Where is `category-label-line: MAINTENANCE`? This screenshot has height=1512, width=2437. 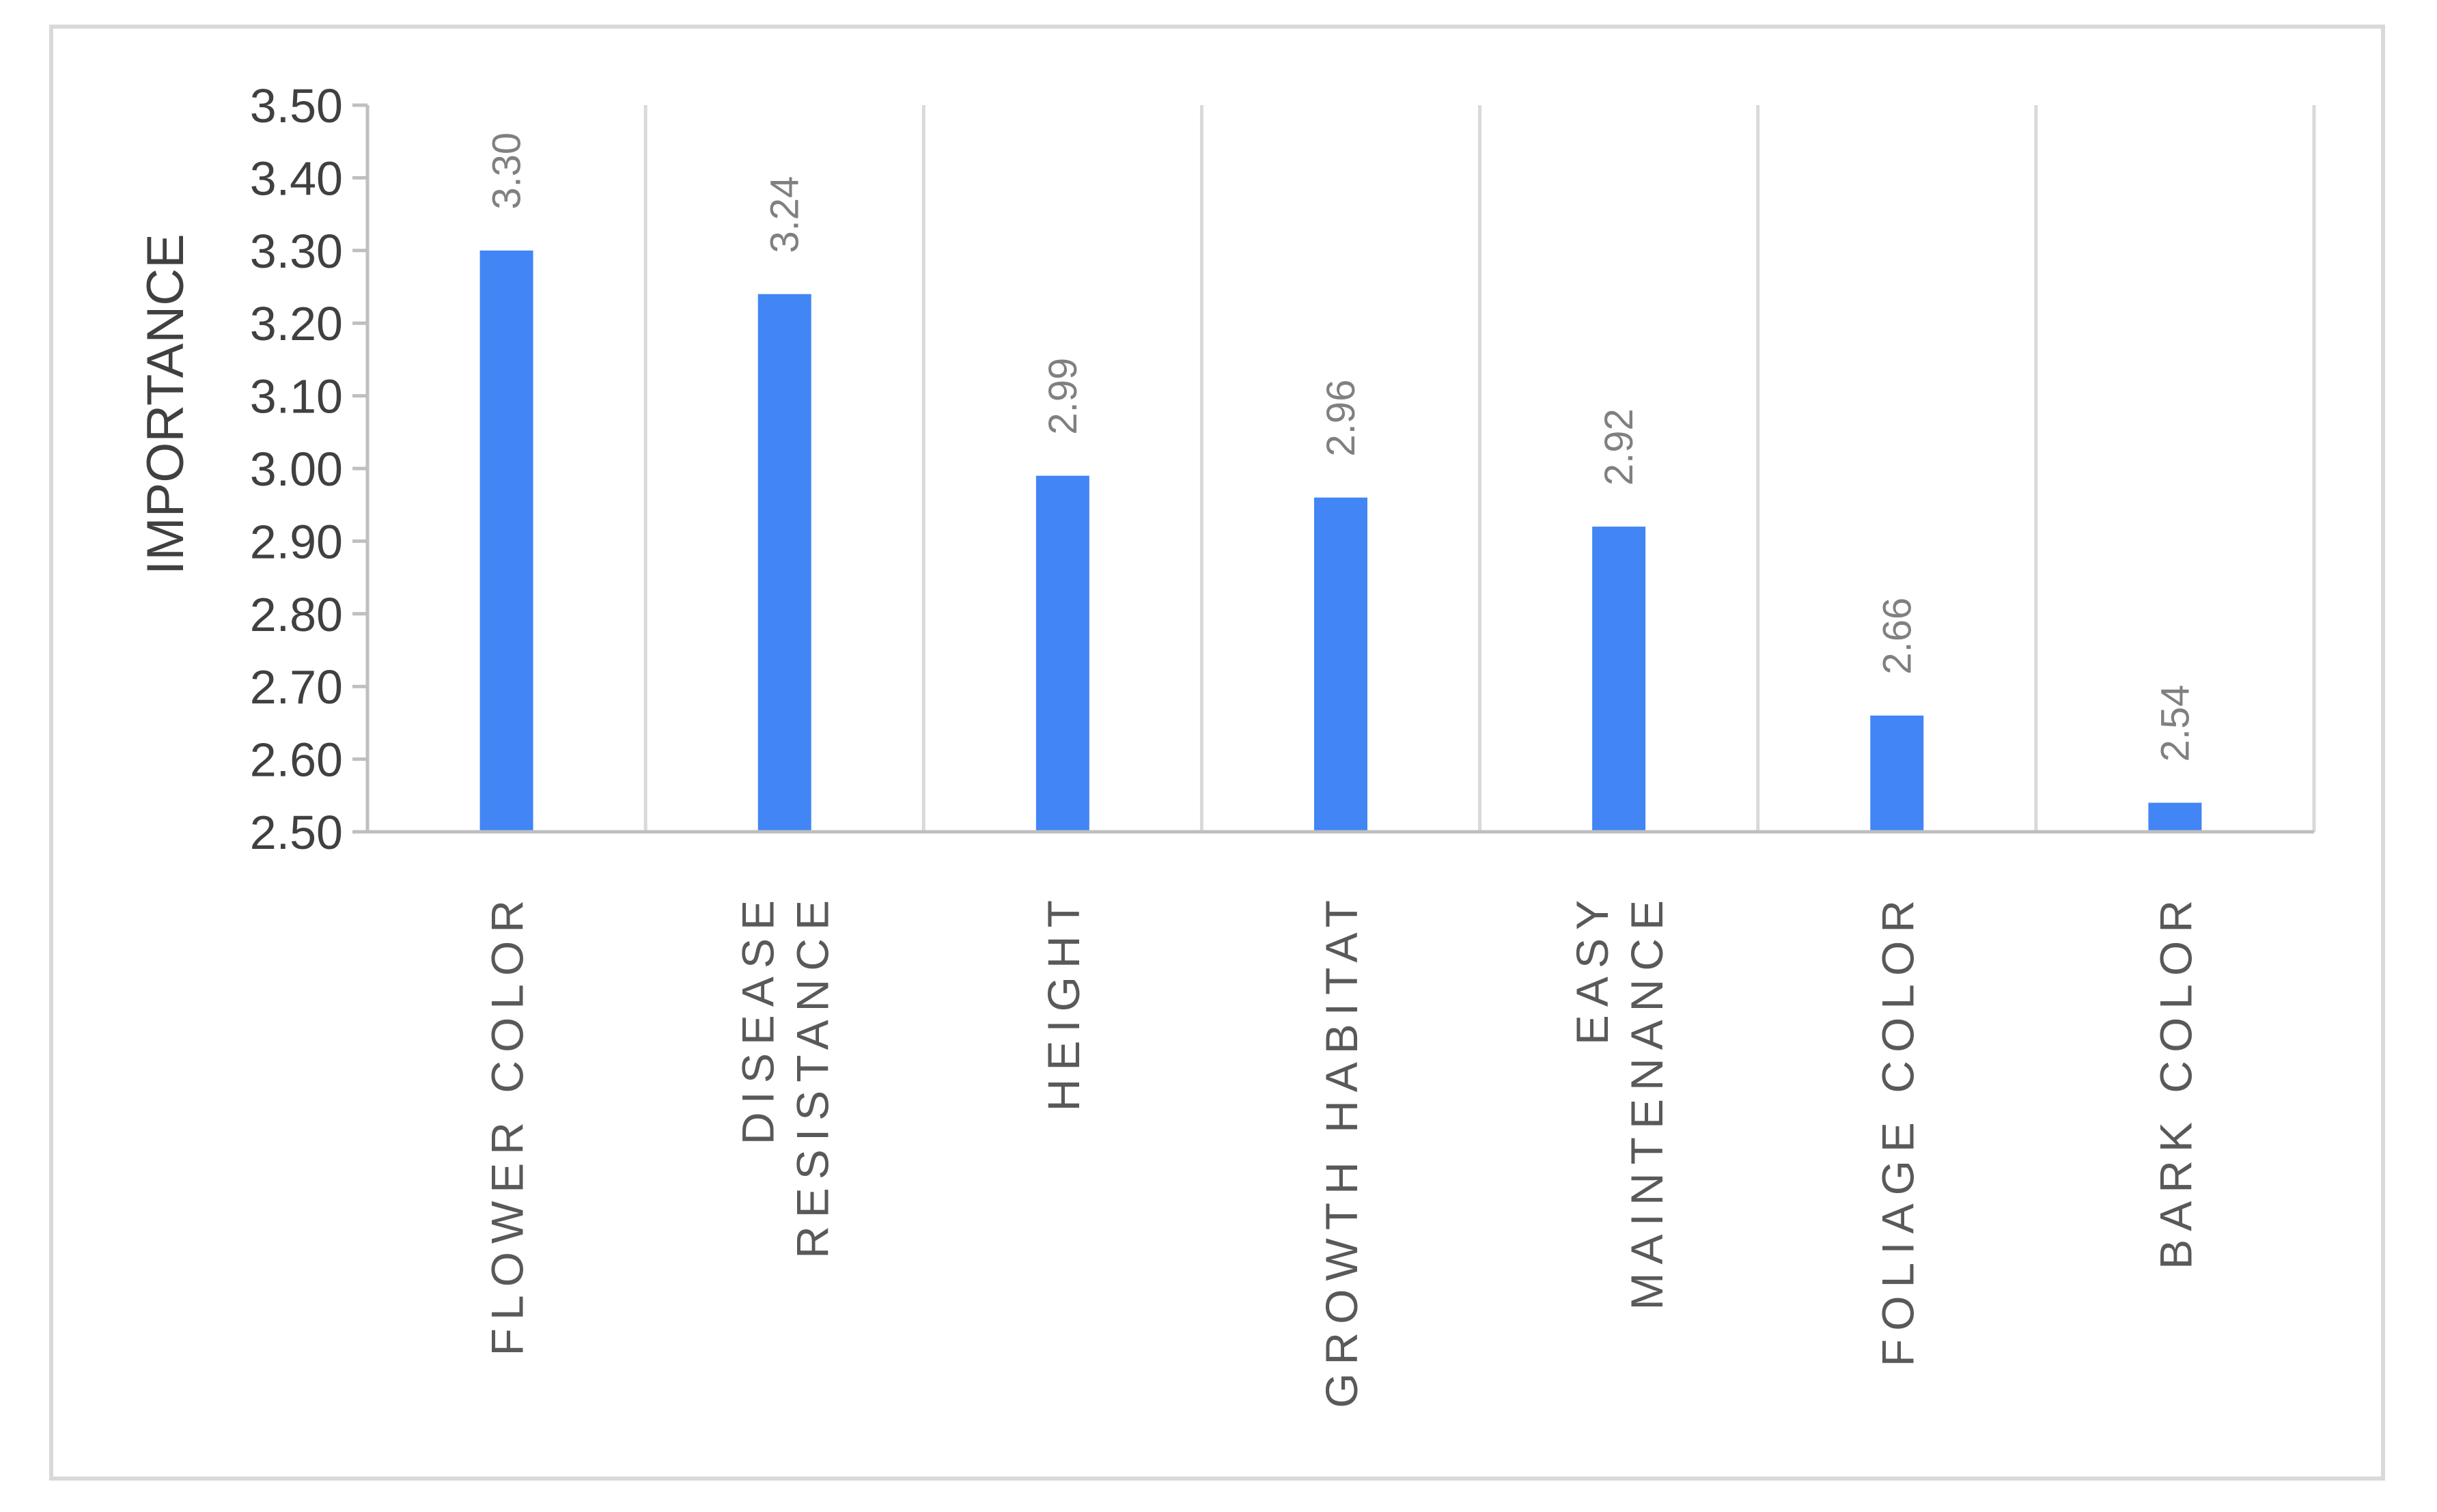
category-label-line: MAINTENANCE is located at coordinates (1646, 1101).